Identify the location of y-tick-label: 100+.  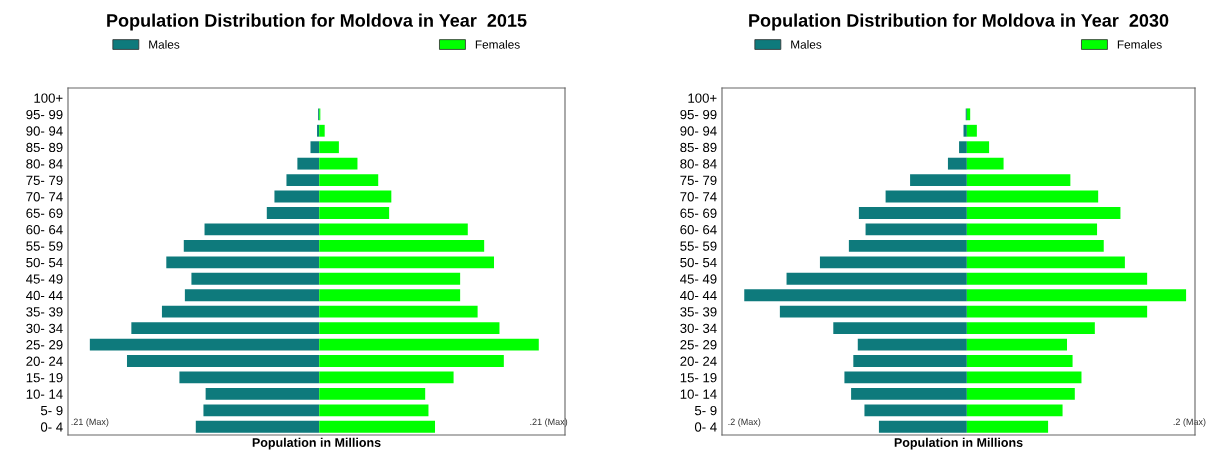
(48, 98).